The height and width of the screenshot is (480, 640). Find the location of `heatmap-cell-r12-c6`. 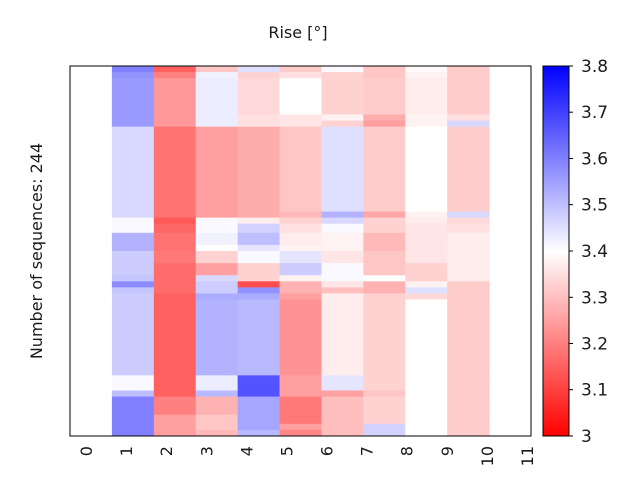

heatmap-cell-r12-c6 is located at coordinates (342, 269).